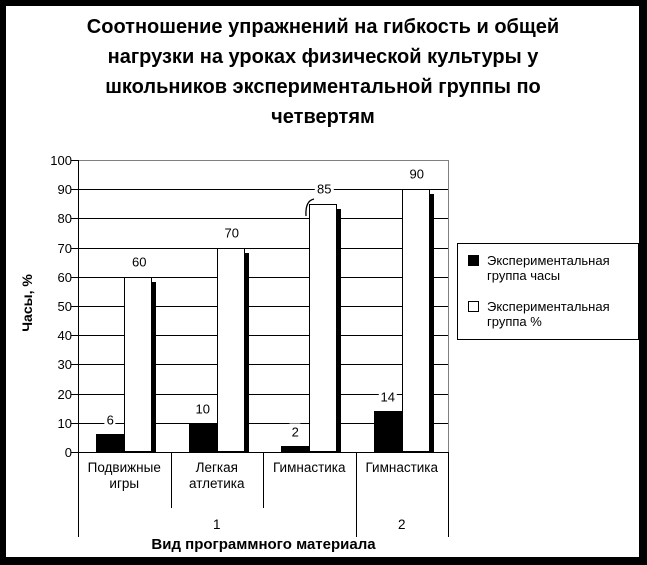 The width and height of the screenshot is (647, 565). What do you see at coordinates (64, 219) in the screenshot?
I see `y-tick-label: 80` at bounding box center [64, 219].